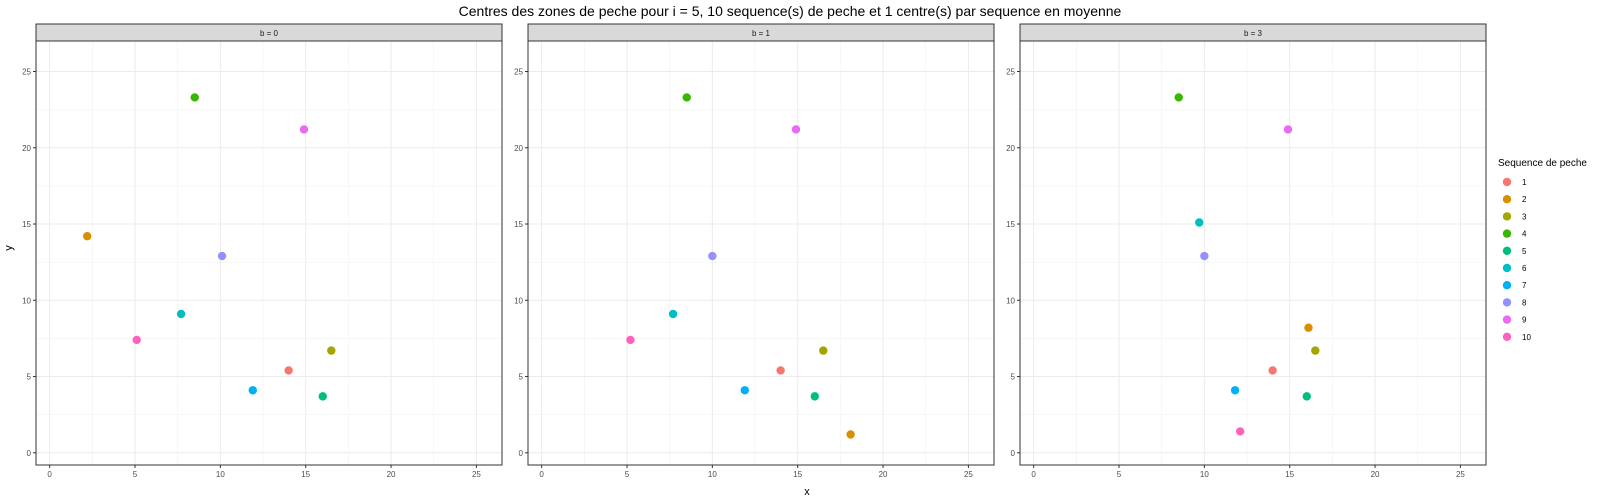 The image size is (1600, 500). I want to click on legend-label: 6, so click(1524, 268).